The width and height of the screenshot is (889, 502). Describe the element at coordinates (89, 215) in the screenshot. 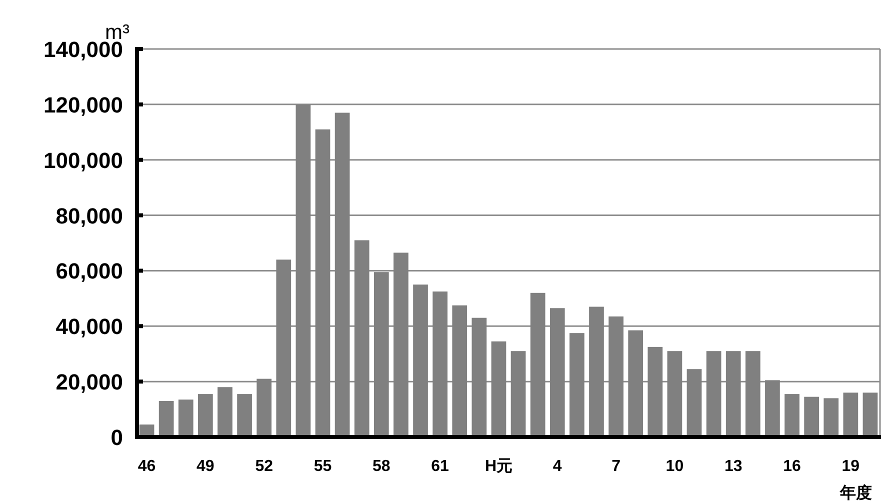

I see `y-tick-label: 80,000` at that location.